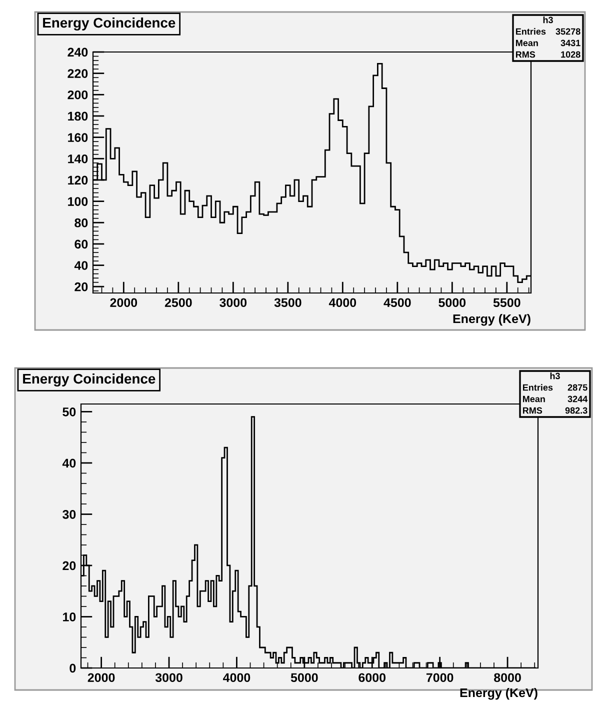  Describe the element at coordinates (578, 399) in the screenshot. I see `text: 3244` at that location.